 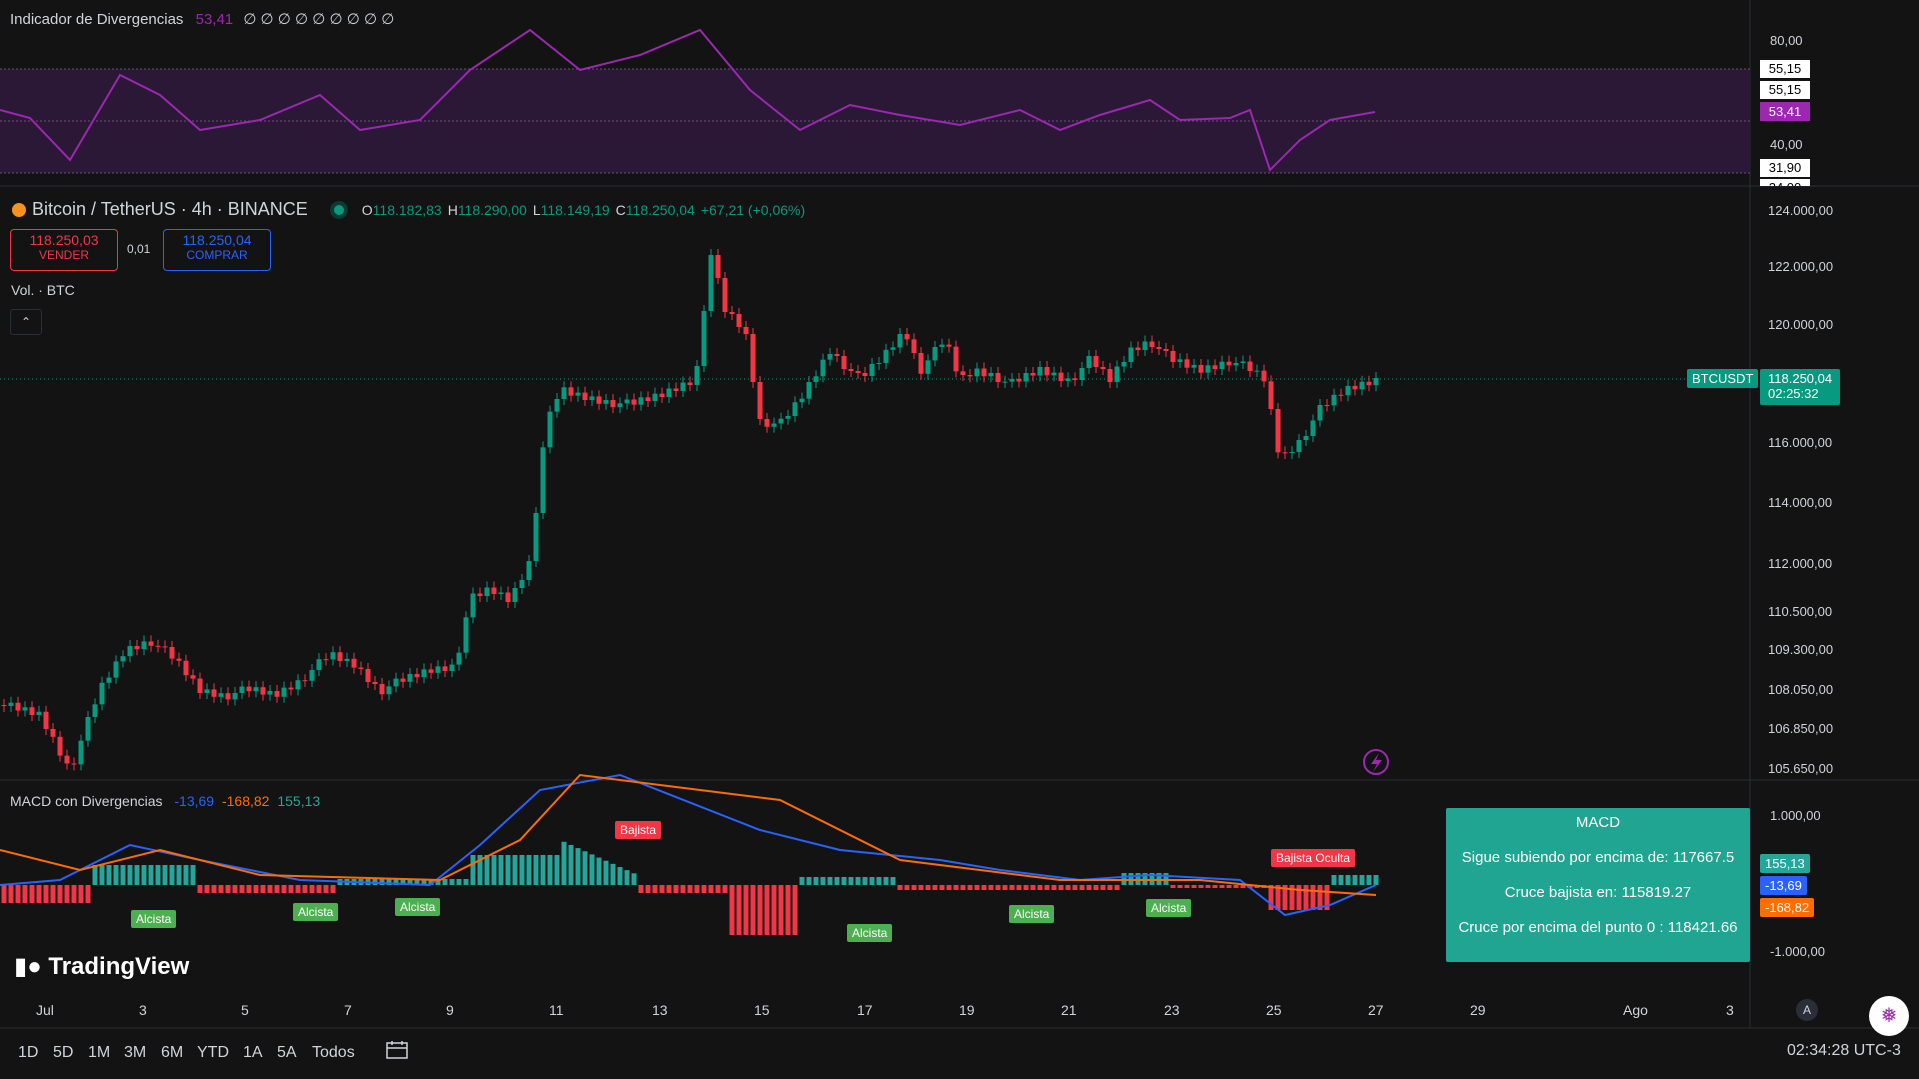 I want to click on calendar-range-icon, so click(x=398, y=1050).